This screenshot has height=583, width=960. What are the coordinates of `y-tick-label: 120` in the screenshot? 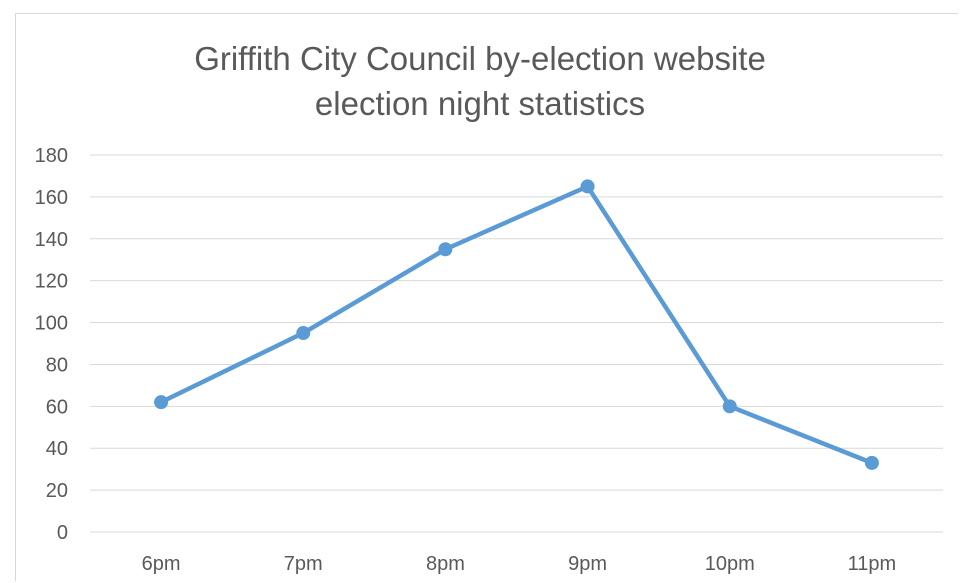 It's located at (51, 282).